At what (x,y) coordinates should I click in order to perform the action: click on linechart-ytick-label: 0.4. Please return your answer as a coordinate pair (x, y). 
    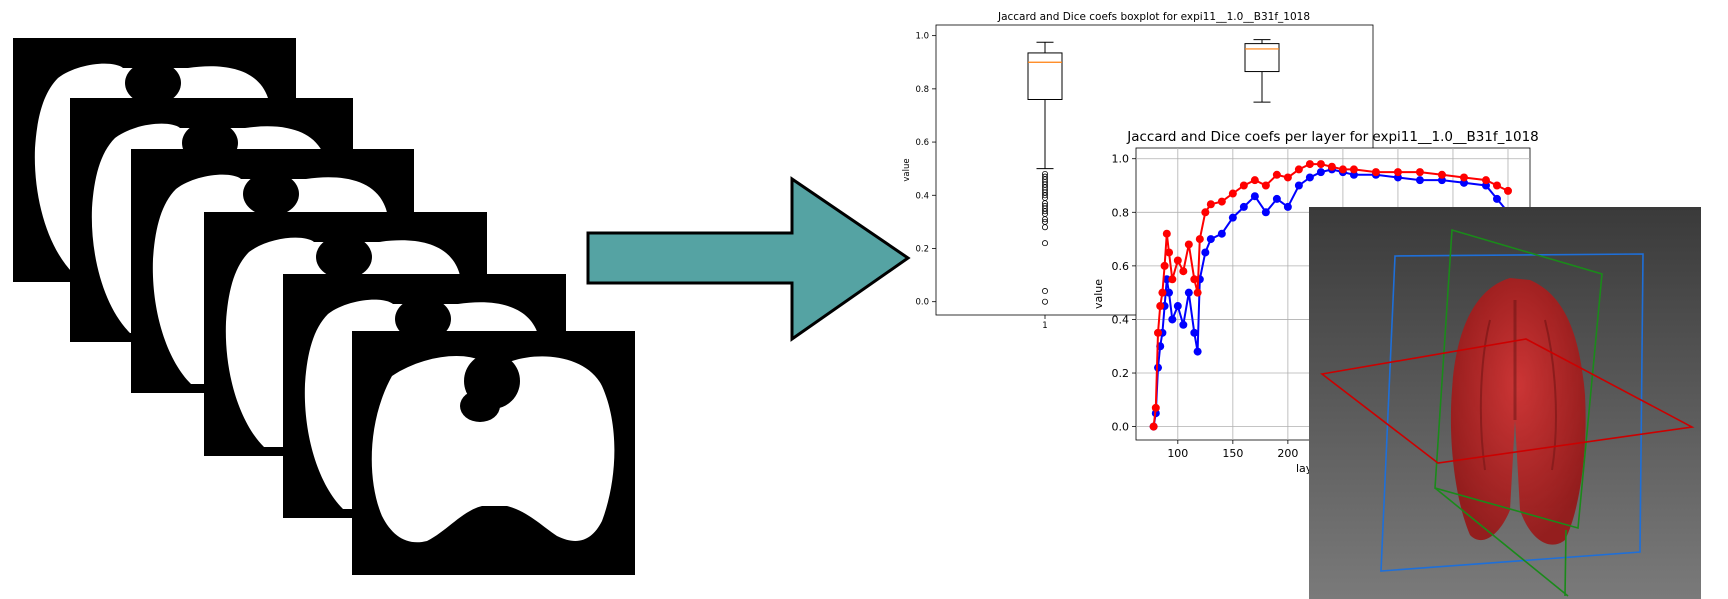
    Looking at the image, I should click on (1121, 319).